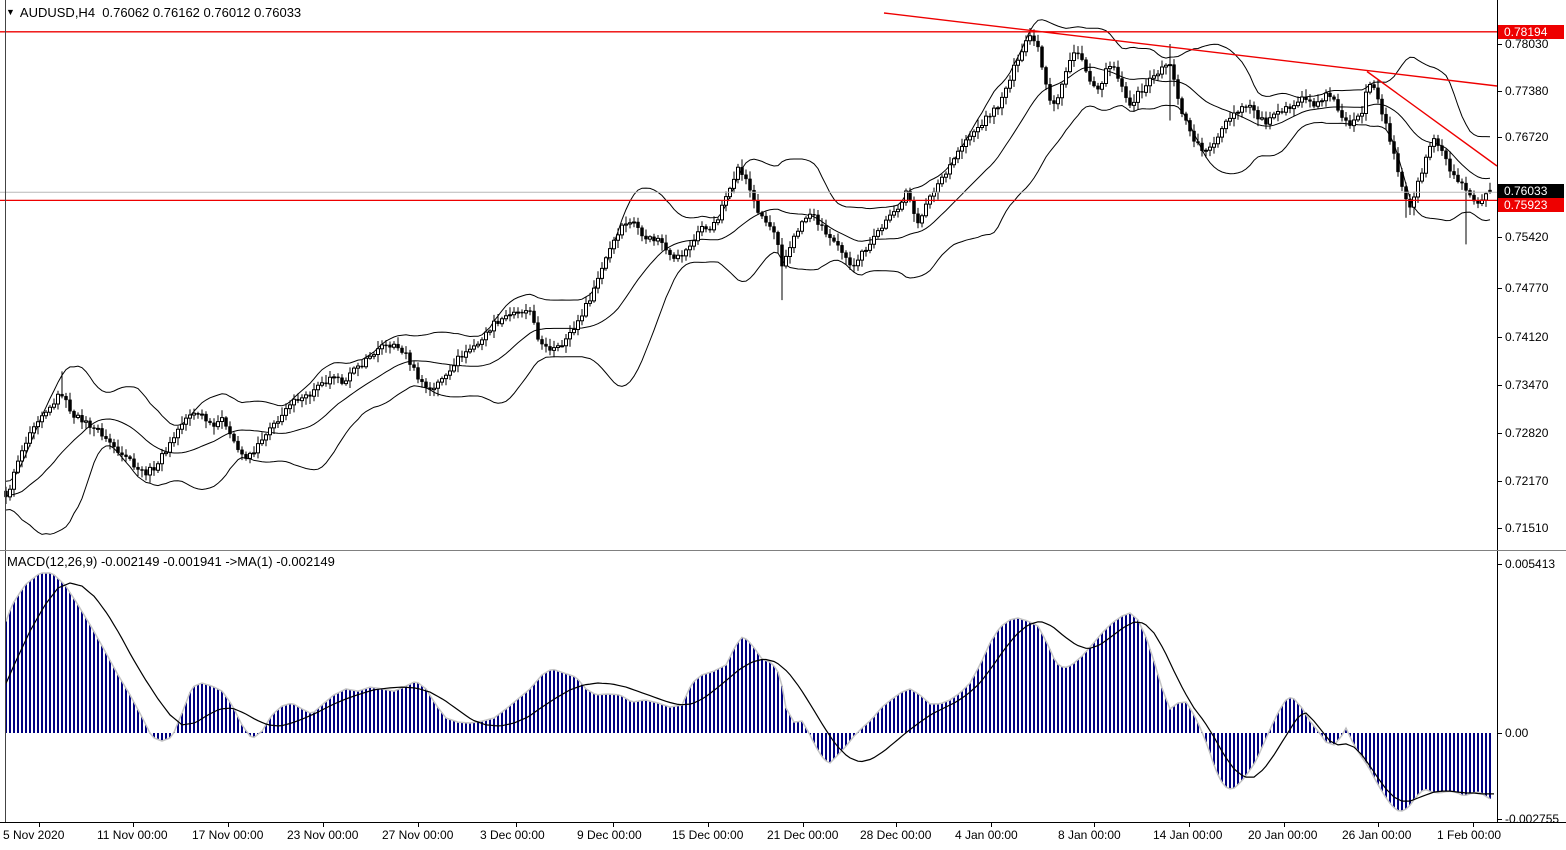 Image resolution: width=1566 pixels, height=850 pixels. What do you see at coordinates (1527, 237) in the screenshot?
I see `price-axis-label: 0.75420` at bounding box center [1527, 237].